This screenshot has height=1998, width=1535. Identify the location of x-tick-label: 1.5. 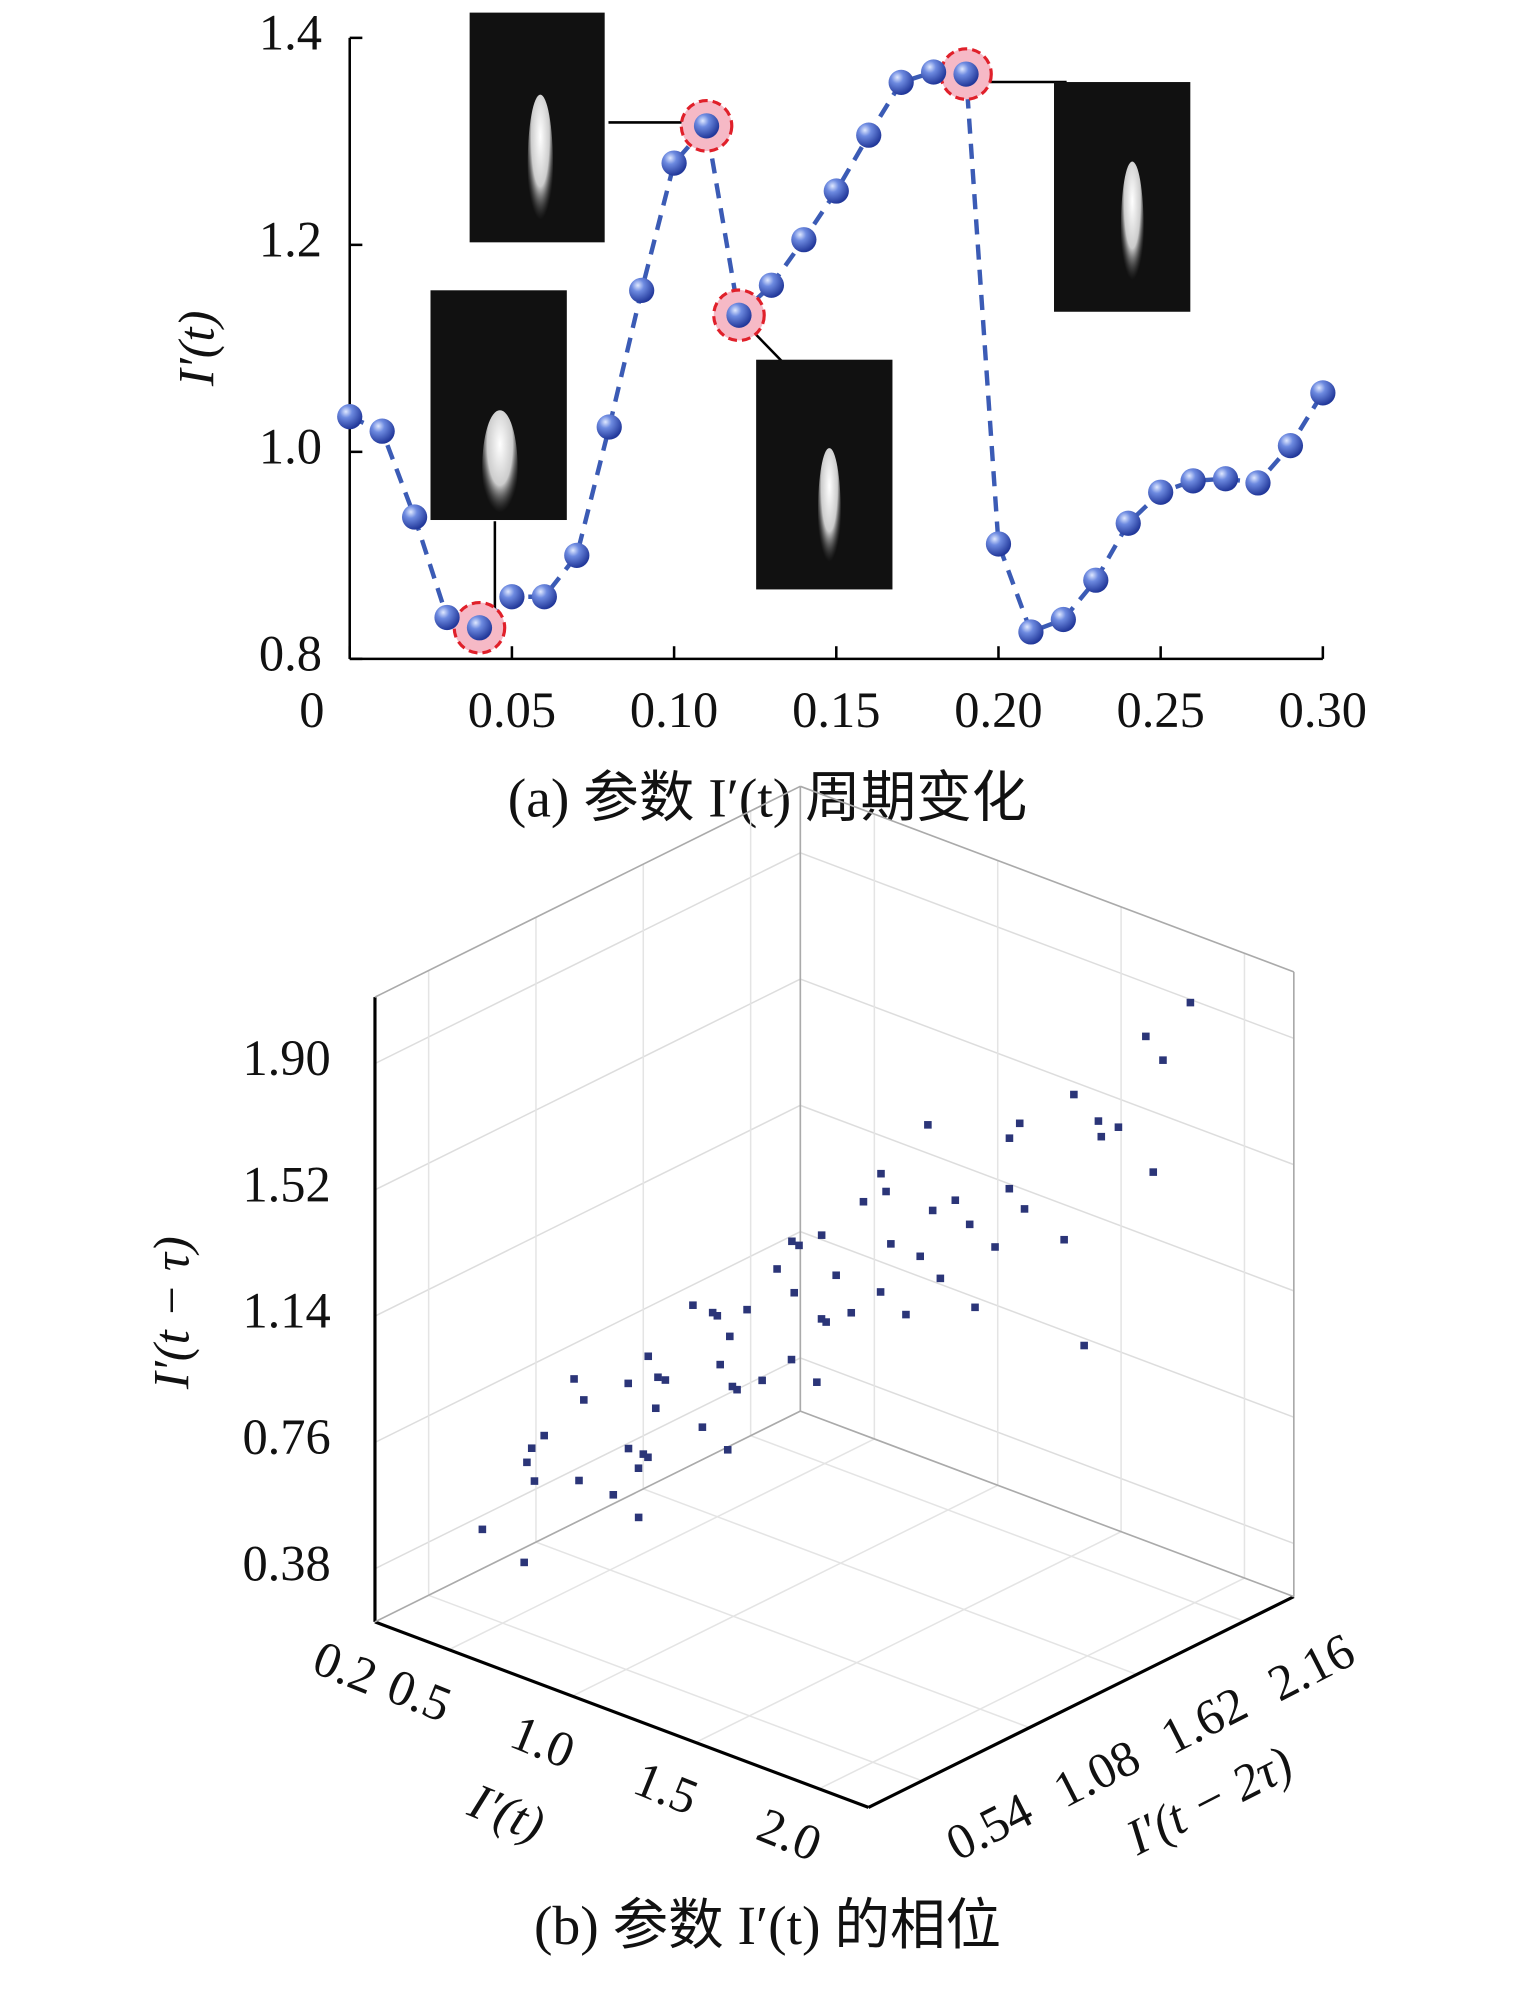
(665, 1788).